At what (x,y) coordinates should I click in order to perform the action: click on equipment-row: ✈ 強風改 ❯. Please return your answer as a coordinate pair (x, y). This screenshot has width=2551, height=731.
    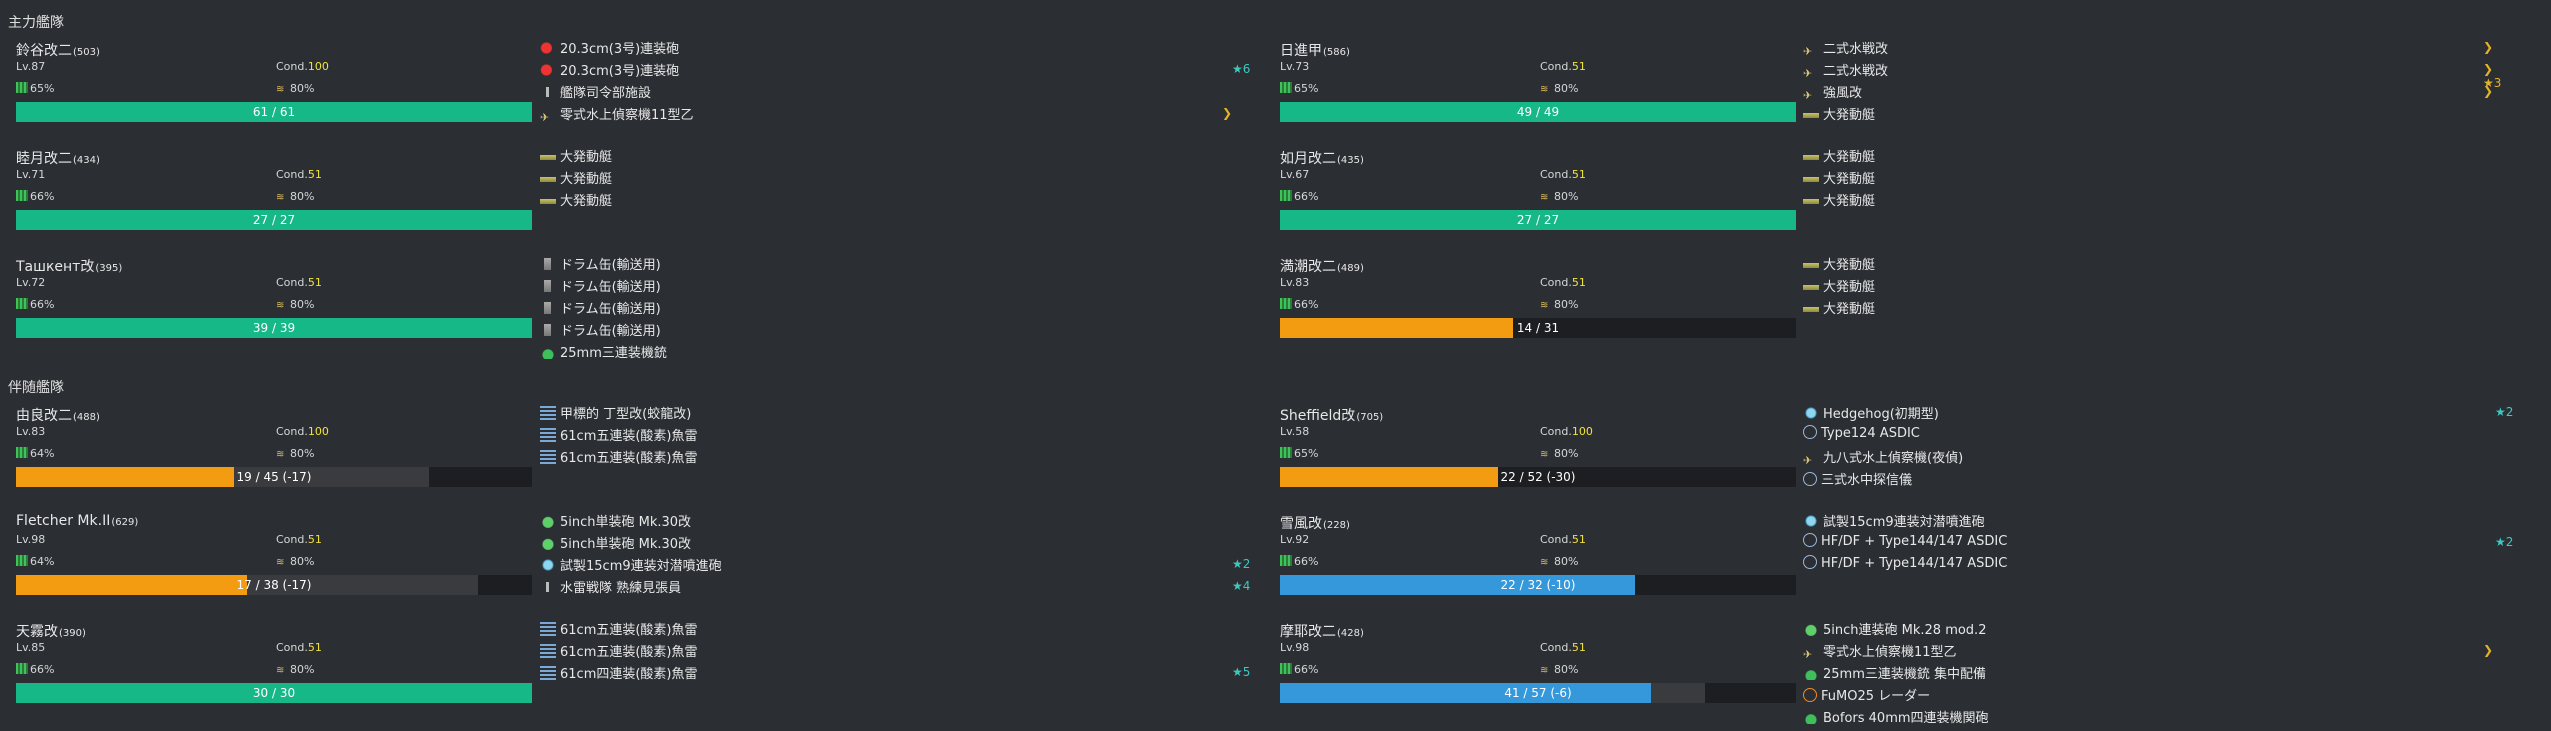
    Looking at the image, I should click on (2153, 93).